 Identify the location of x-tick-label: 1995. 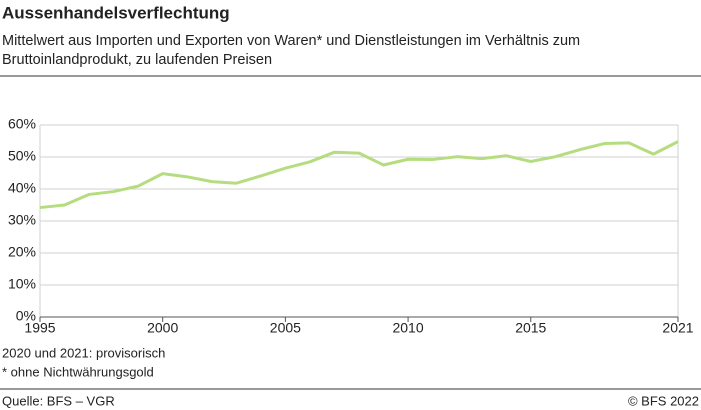
(39, 328).